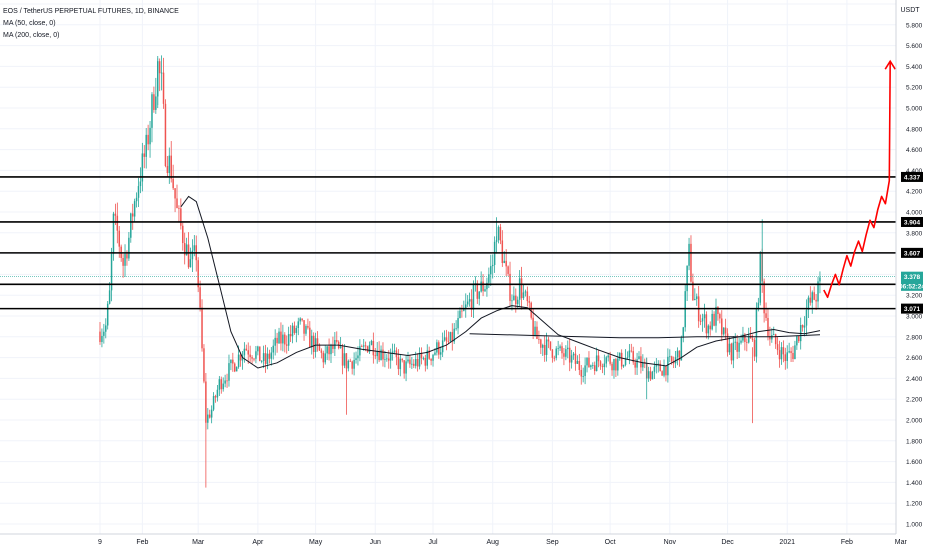  Describe the element at coordinates (912, 309) in the screenshot. I see `level-label: 3.071` at that location.